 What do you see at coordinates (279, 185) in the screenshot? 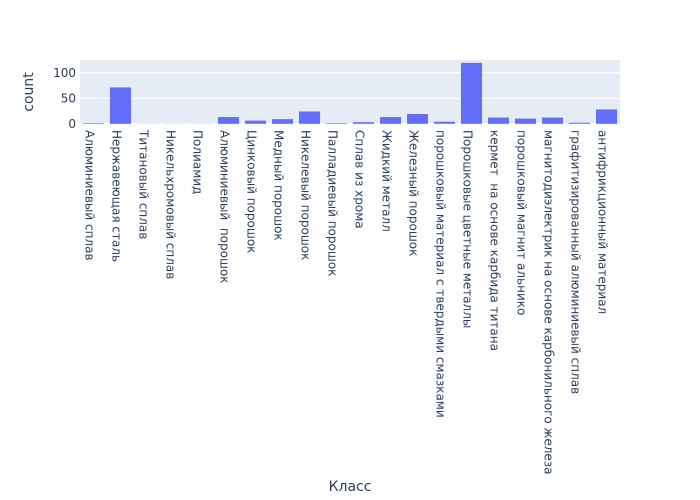
I see `x-tick-label: Медный порошок` at bounding box center [279, 185].